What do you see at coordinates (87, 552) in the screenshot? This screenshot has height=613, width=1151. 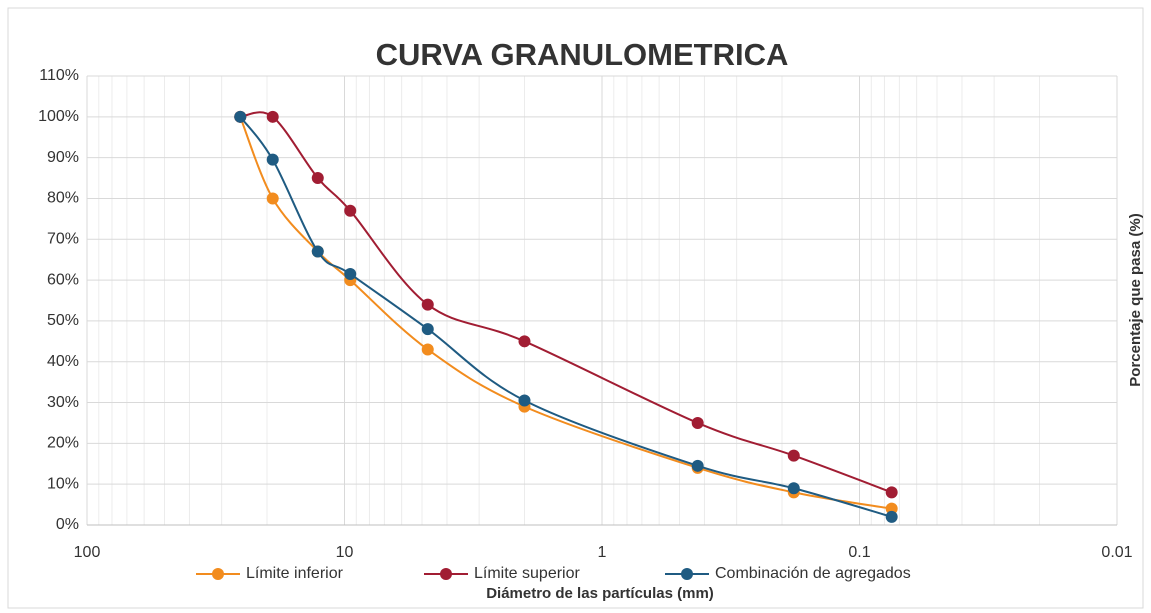 I see `x-tick-label: 100` at bounding box center [87, 552].